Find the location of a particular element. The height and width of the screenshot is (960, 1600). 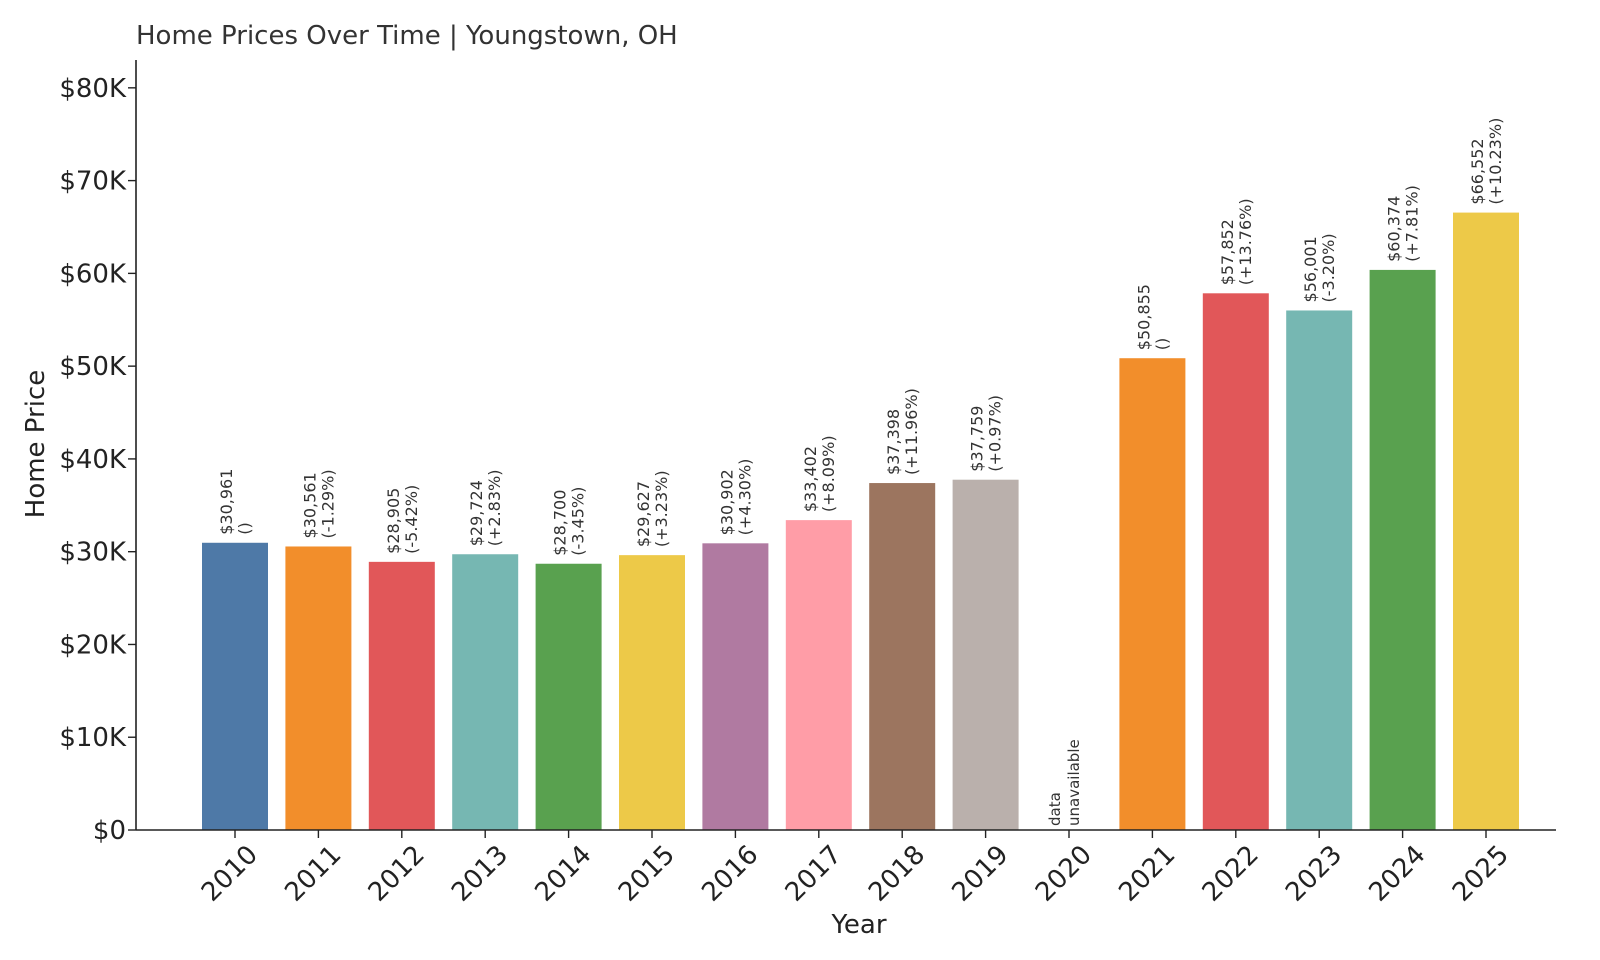

bar-value-label: $37,759 (+0.97%) is located at coordinates (986, 433).